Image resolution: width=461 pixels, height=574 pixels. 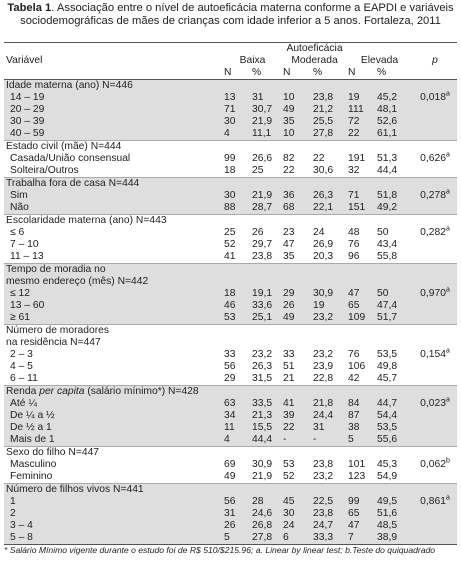 I want to click on group-heading: Número de filhos vivos N=441, so click(x=230, y=489).